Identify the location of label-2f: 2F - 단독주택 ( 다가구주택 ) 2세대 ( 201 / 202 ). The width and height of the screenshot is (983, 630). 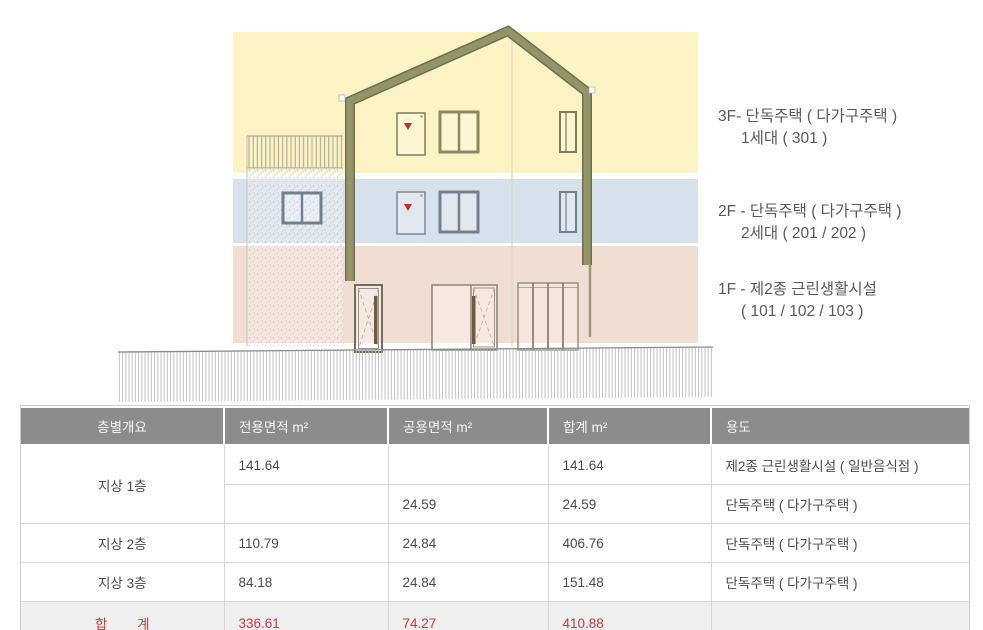
(809, 223).